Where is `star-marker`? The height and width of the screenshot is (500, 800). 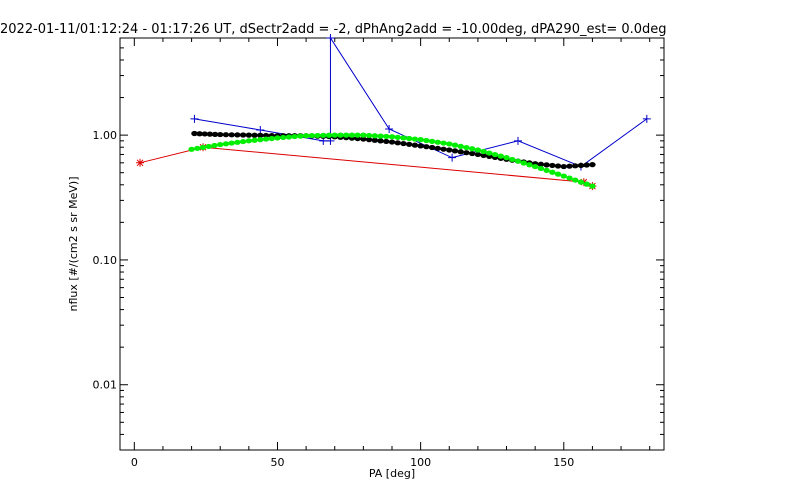
star-marker is located at coordinates (140, 162).